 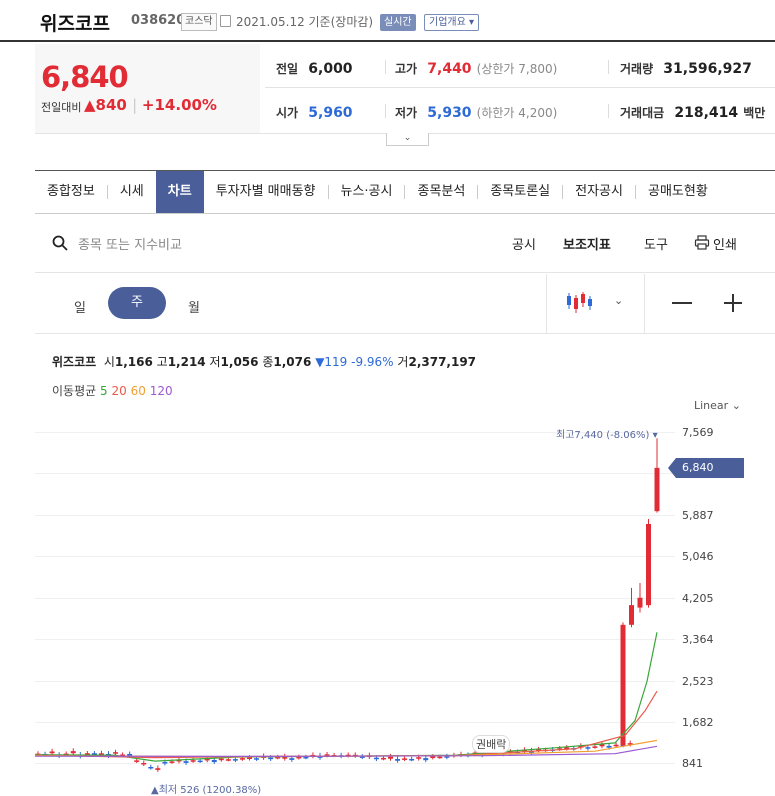 What do you see at coordinates (354, 362) in the screenshot?
I see `ohlc-change: ▼119 -9.96%` at bounding box center [354, 362].